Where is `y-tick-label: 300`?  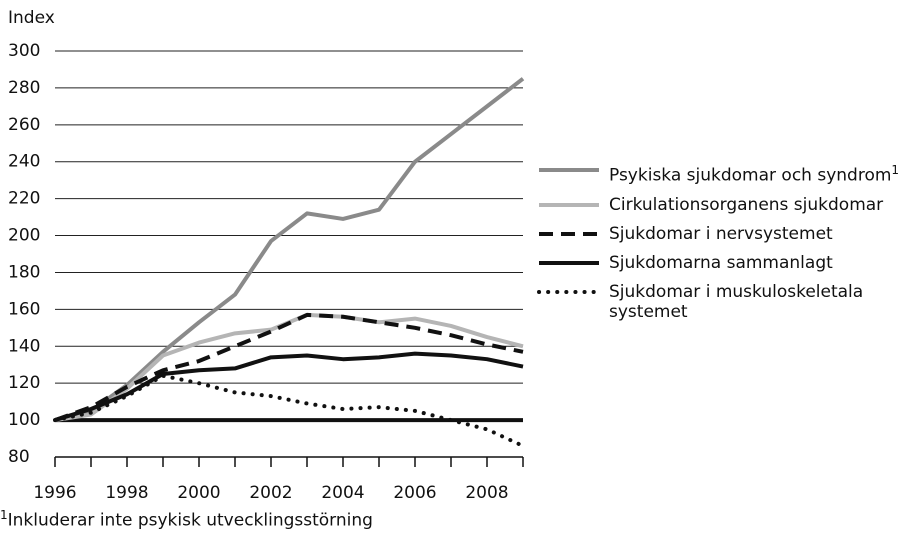
y-tick-label: 300 is located at coordinates (24, 51).